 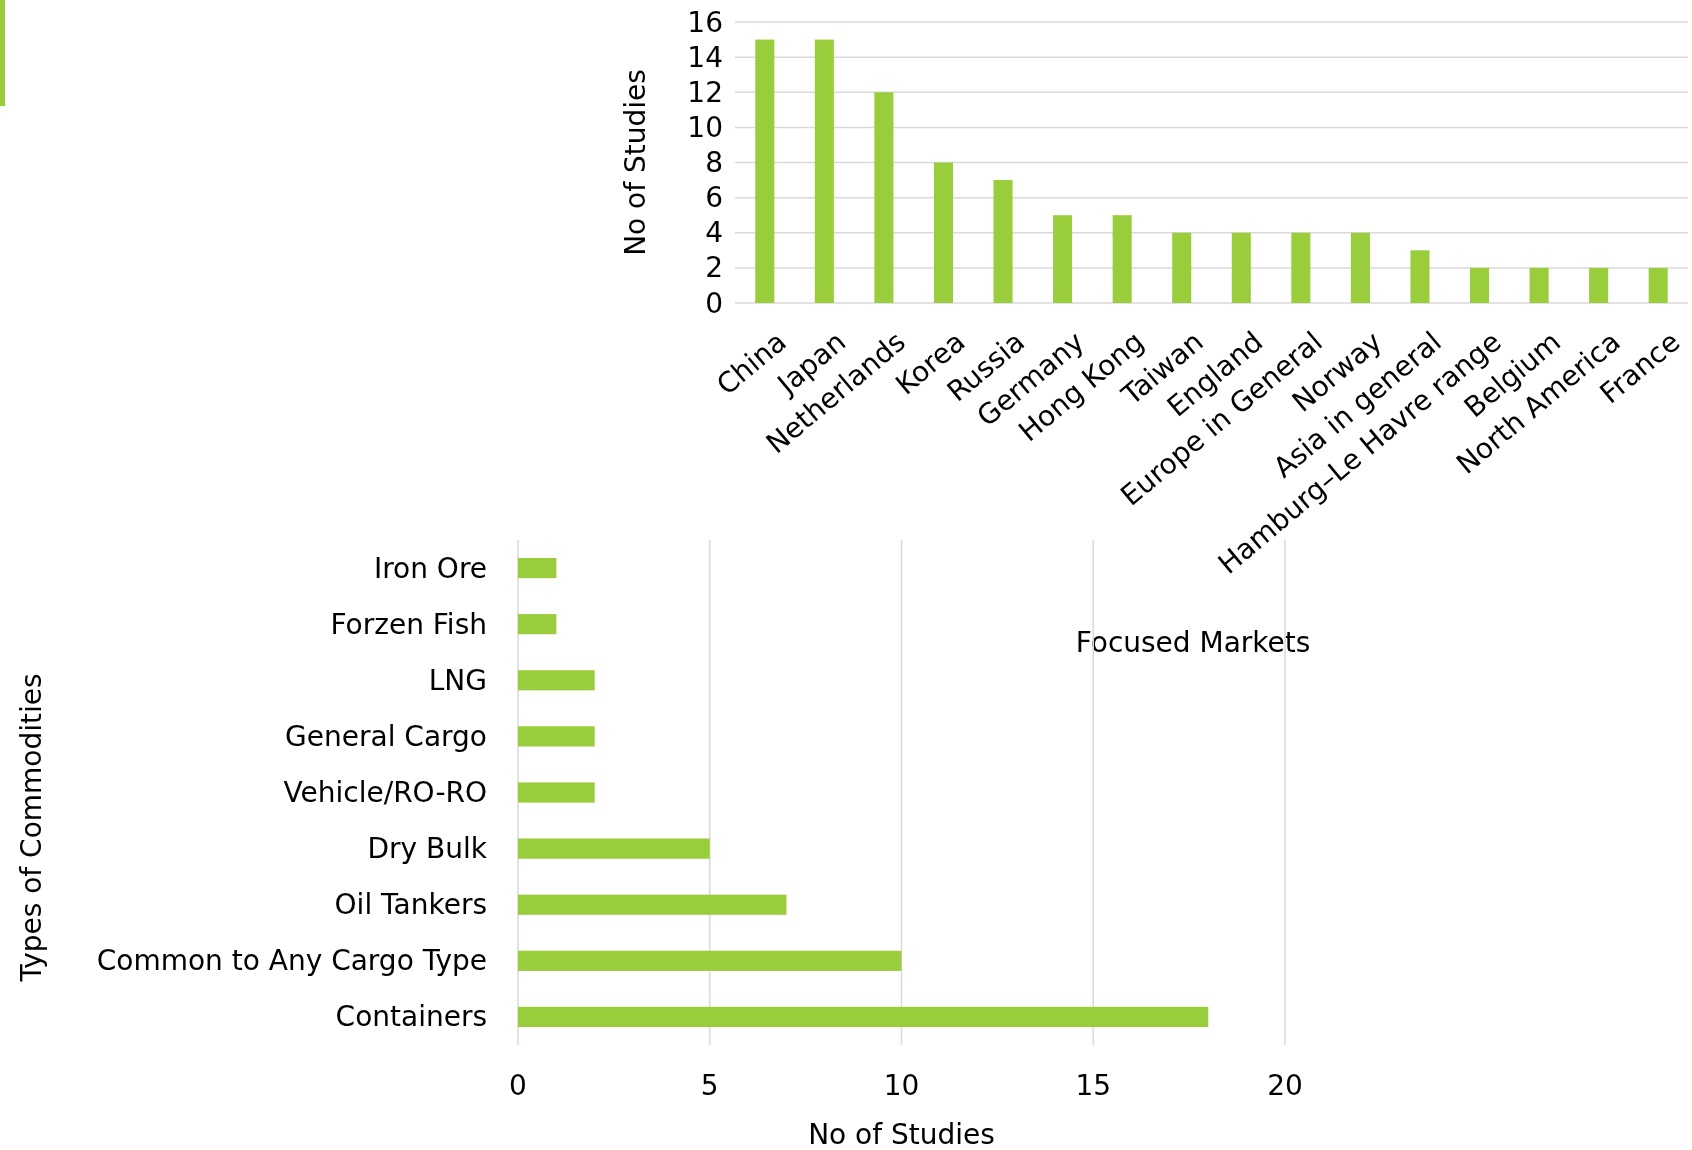 I want to click on y-tick-label: 14, so click(x=705, y=57).